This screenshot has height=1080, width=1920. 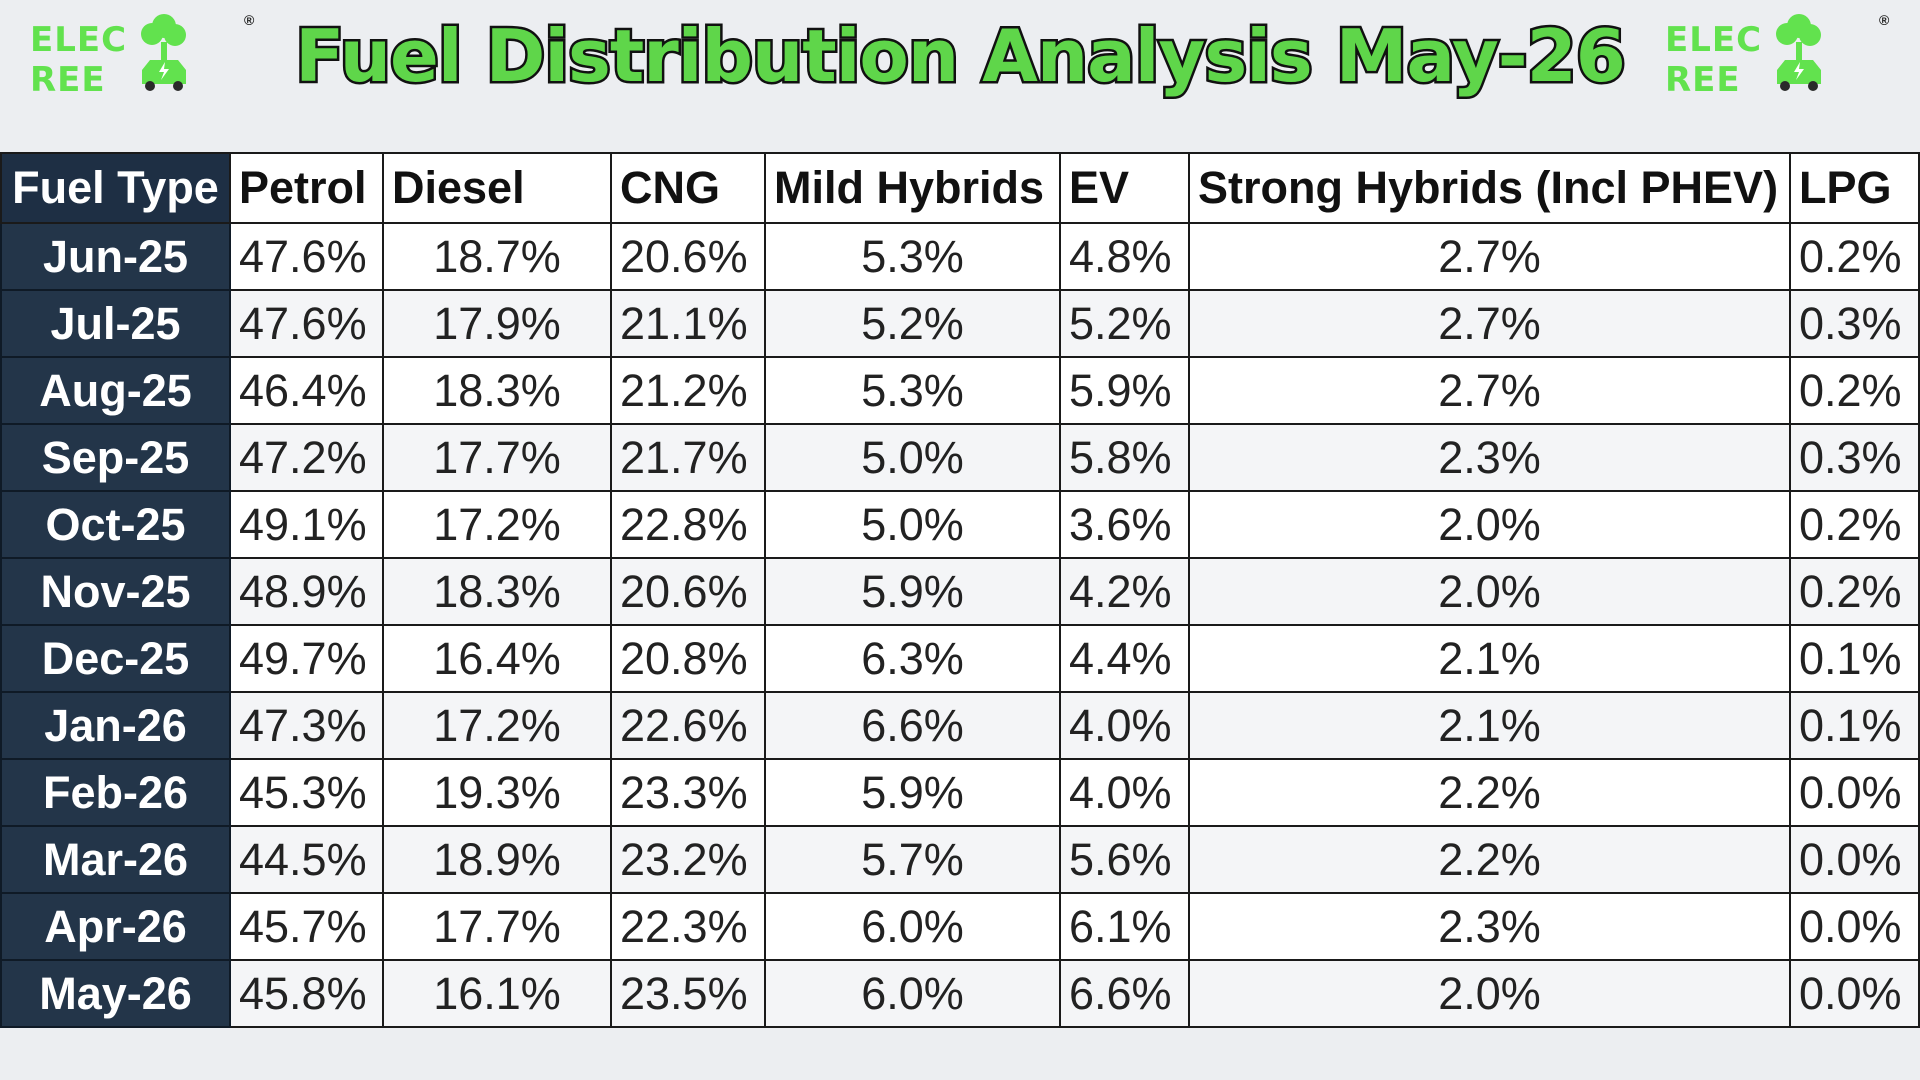 What do you see at coordinates (306, 993) in the screenshot?
I see `petrol-cell: 45.8%` at bounding box center [306, 993].